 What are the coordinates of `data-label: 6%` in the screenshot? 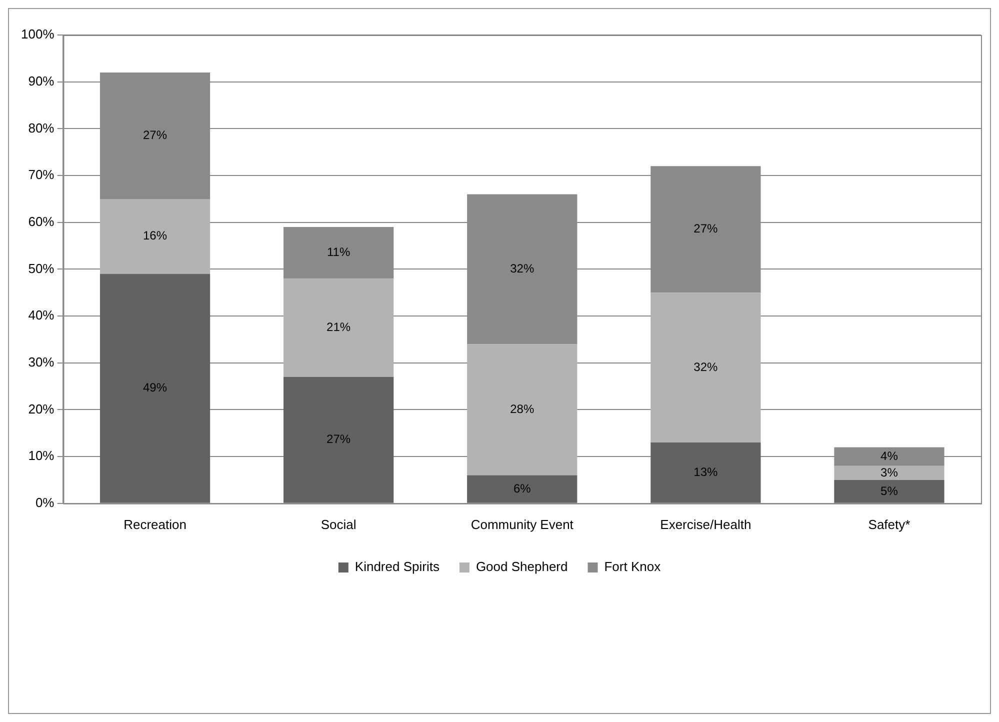 It's located at (522, 488).